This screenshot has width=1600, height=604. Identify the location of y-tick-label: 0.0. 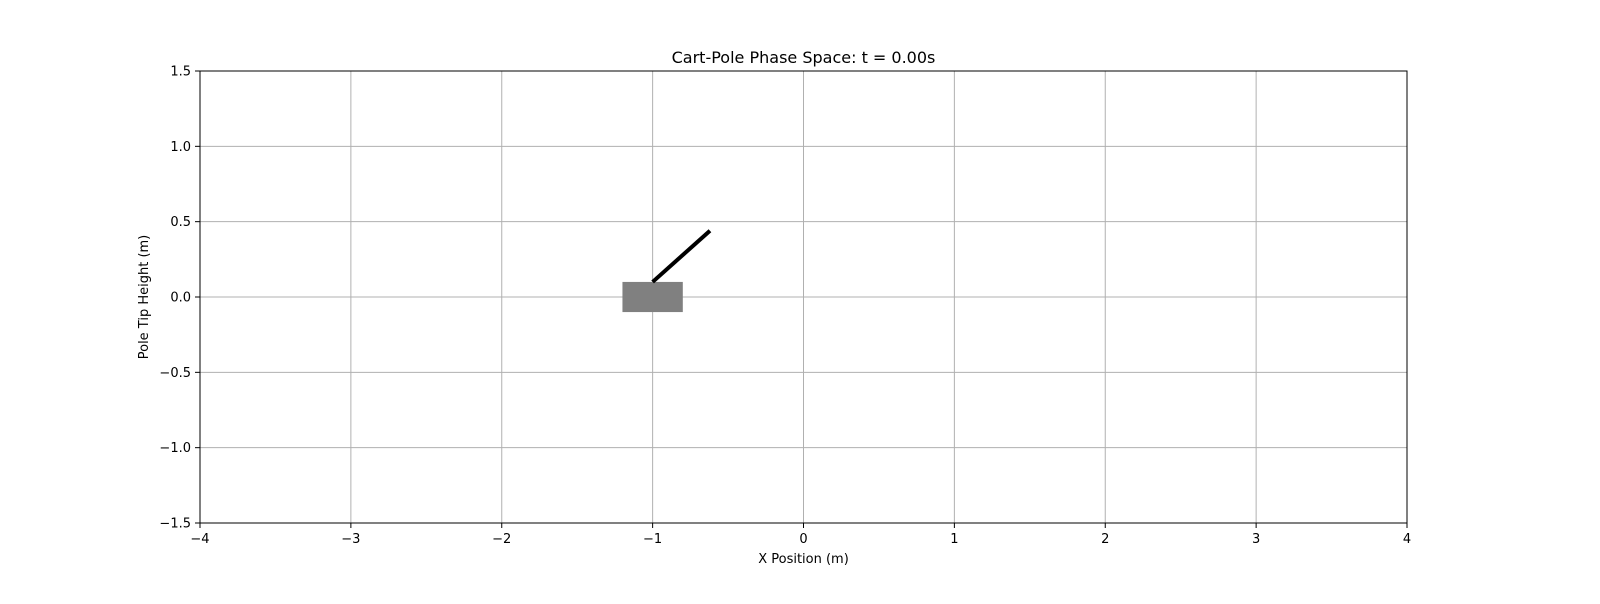
(180, 298).